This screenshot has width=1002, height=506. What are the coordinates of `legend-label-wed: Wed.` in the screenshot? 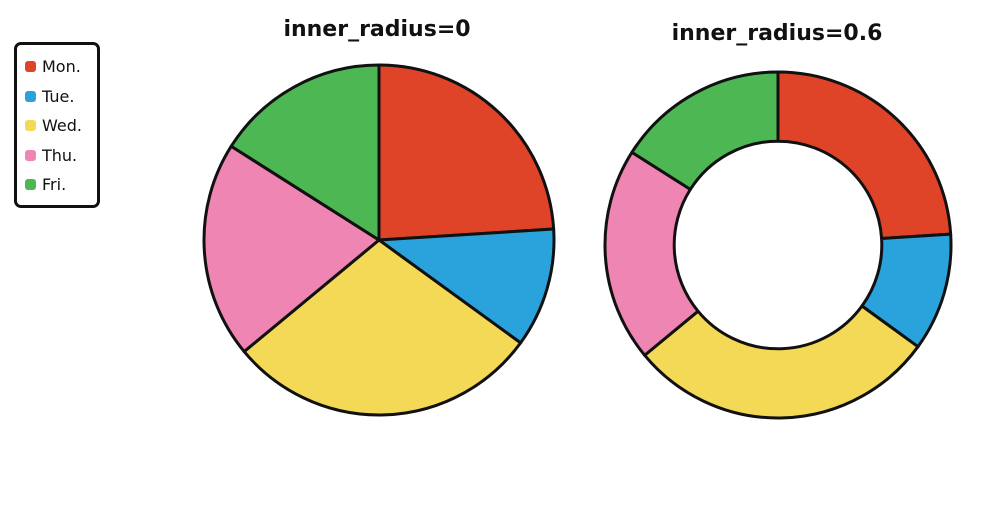 It's located at (62, 126).